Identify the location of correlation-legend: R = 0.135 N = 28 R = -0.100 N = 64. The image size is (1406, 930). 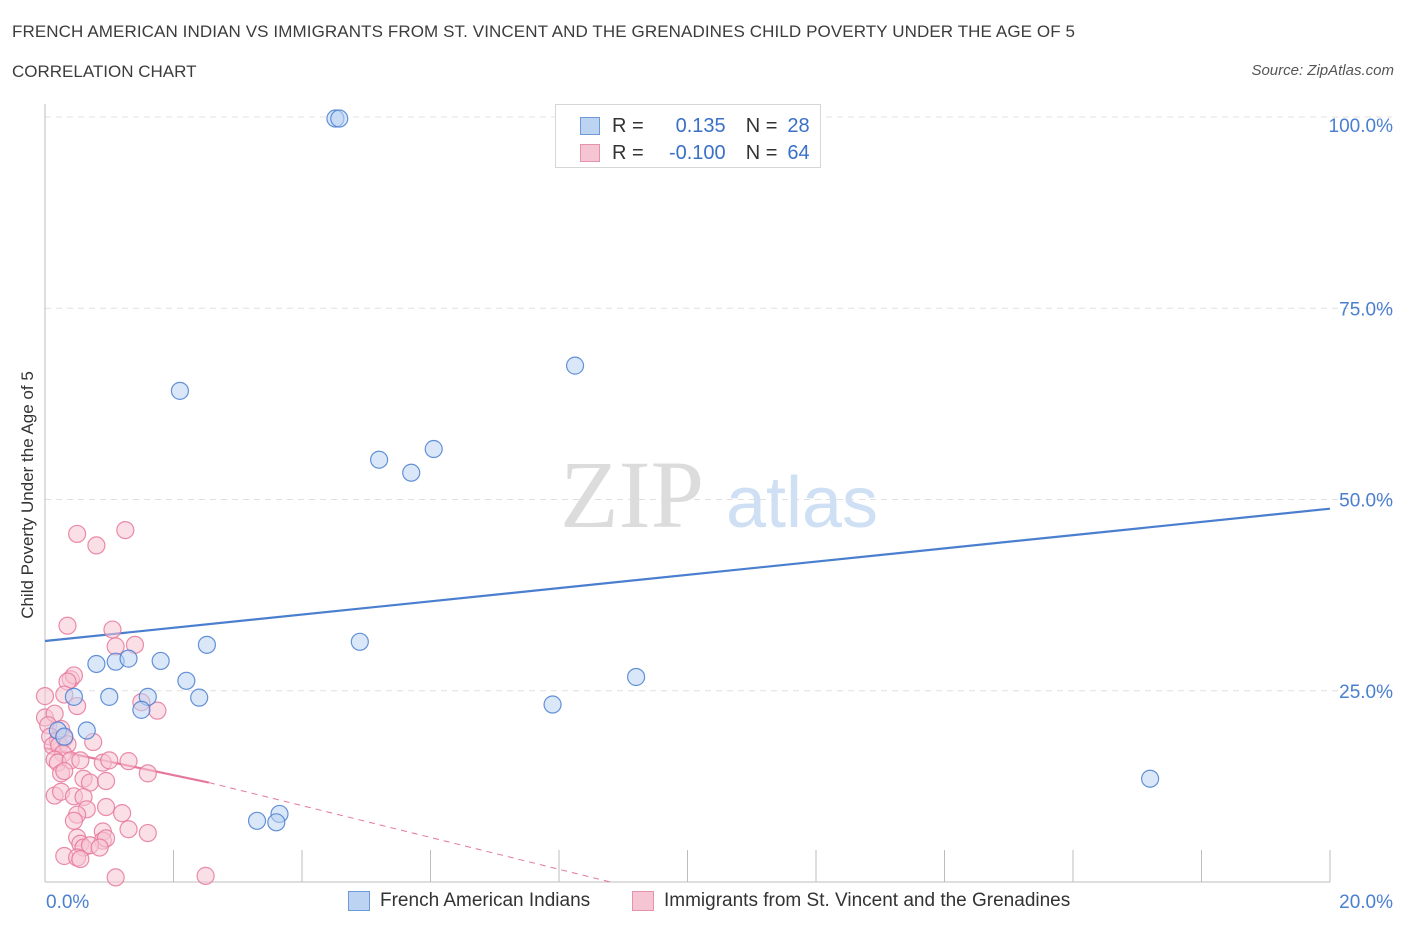
(688, 136).